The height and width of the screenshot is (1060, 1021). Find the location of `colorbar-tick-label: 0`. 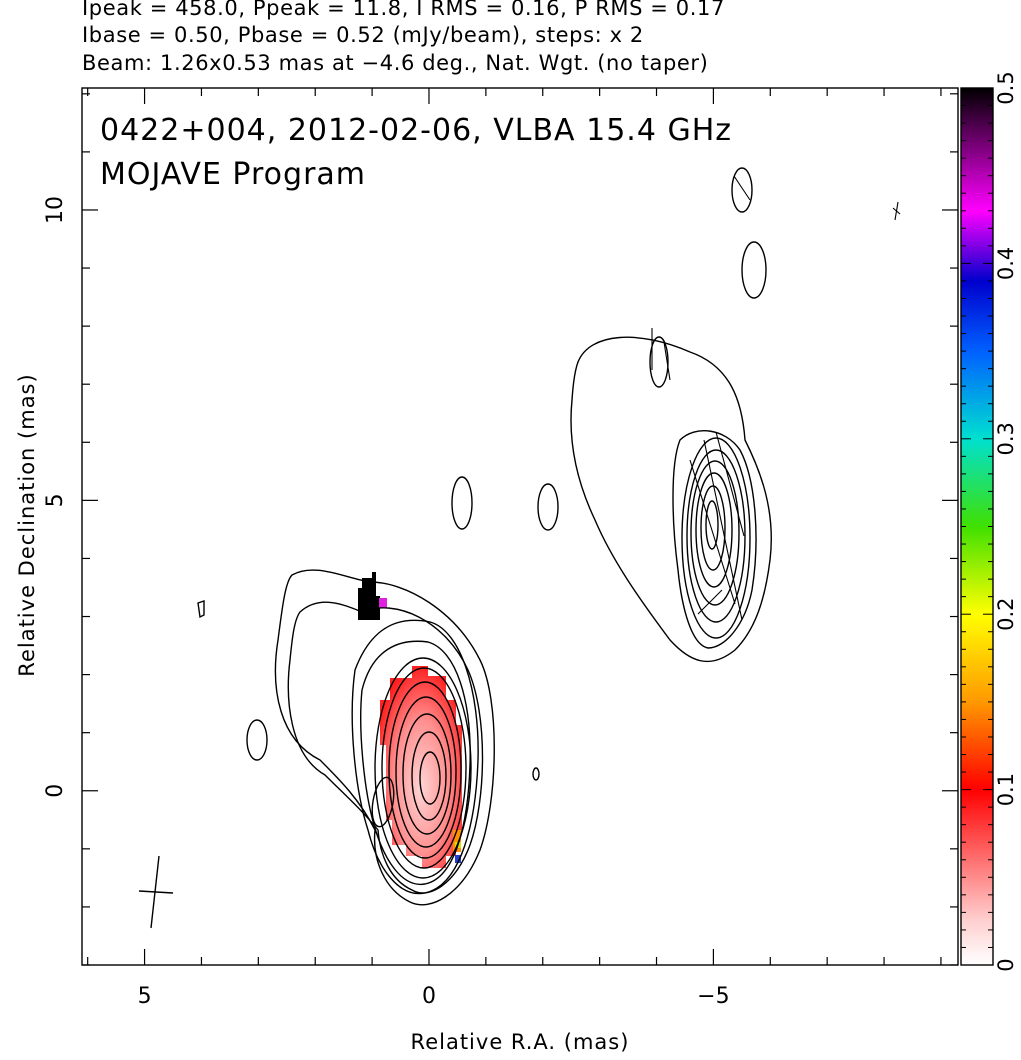

colorbar-tick-label: 0 is located at coordinates (1006, 964).